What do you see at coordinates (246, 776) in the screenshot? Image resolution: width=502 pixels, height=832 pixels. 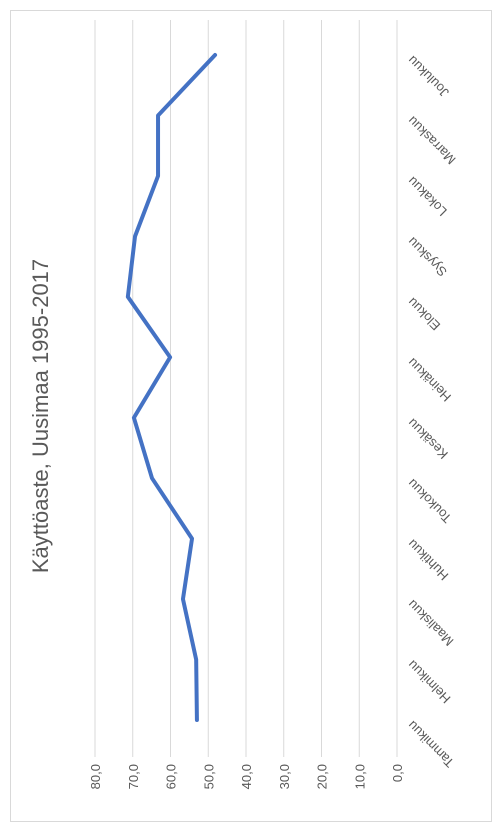 I see `y-tick-label: 40,0` at bounding box center [246, 776].